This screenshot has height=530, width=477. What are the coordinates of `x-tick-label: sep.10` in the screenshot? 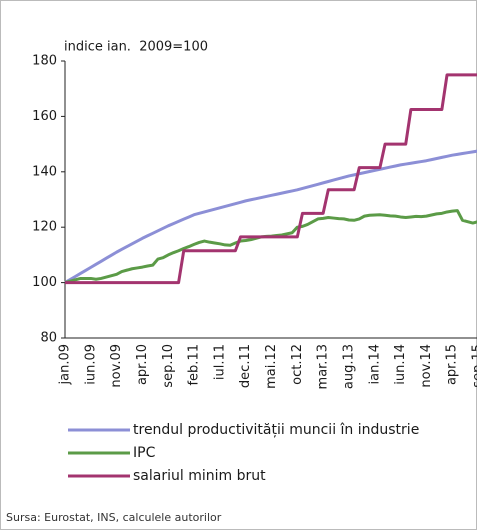 It's located at (168, 366).